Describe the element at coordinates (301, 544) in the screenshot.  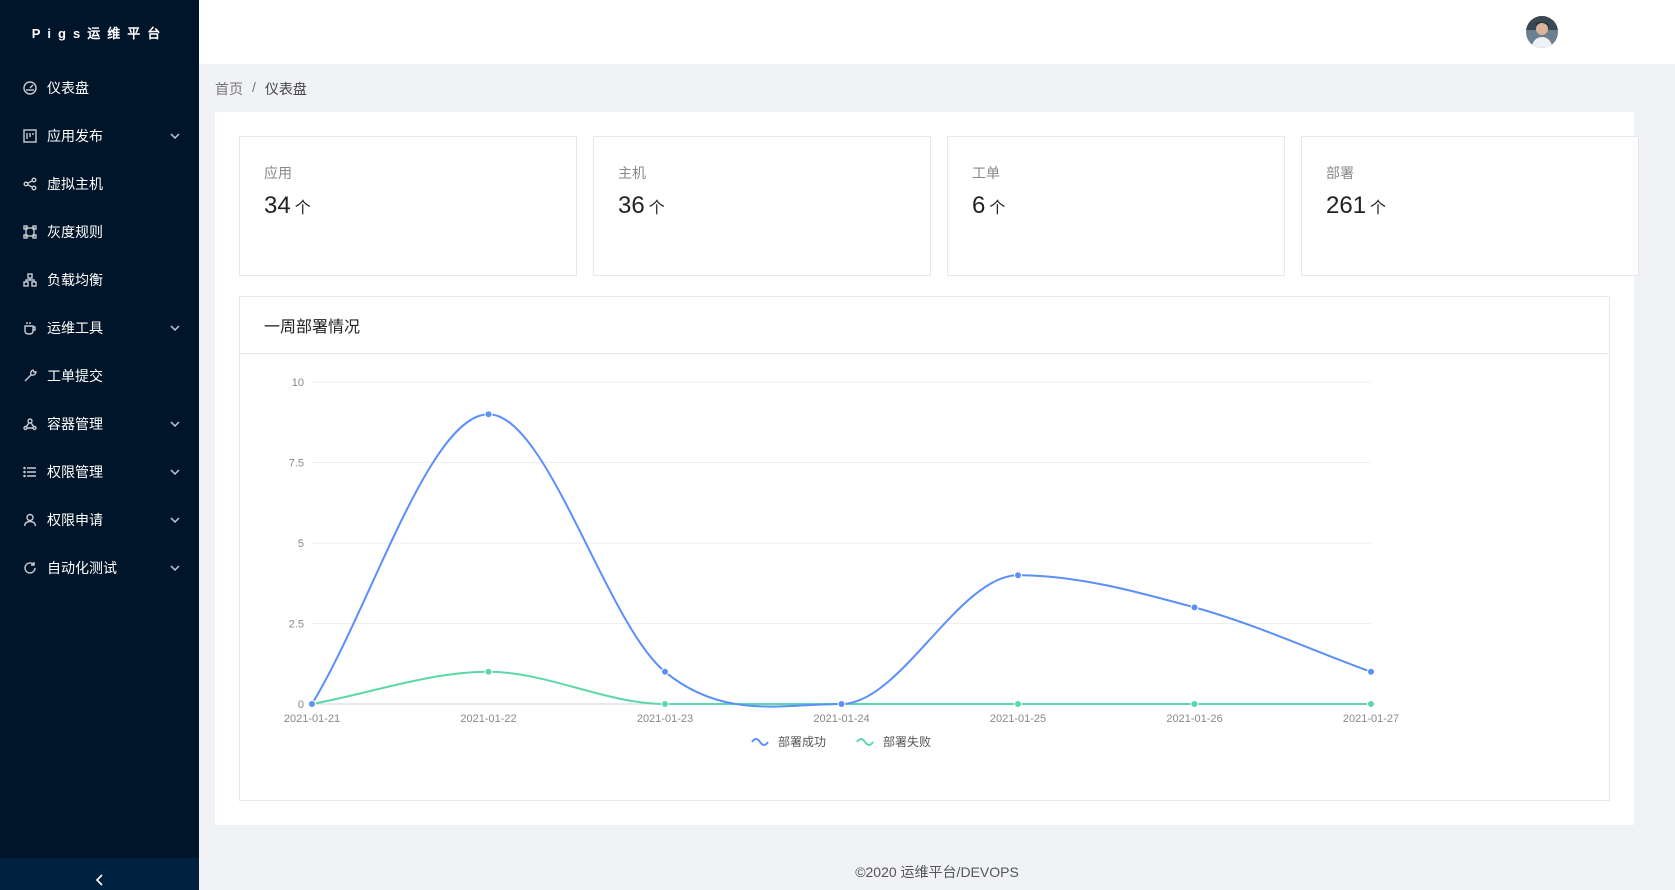
I see `y-tick-label: 5` at that location.